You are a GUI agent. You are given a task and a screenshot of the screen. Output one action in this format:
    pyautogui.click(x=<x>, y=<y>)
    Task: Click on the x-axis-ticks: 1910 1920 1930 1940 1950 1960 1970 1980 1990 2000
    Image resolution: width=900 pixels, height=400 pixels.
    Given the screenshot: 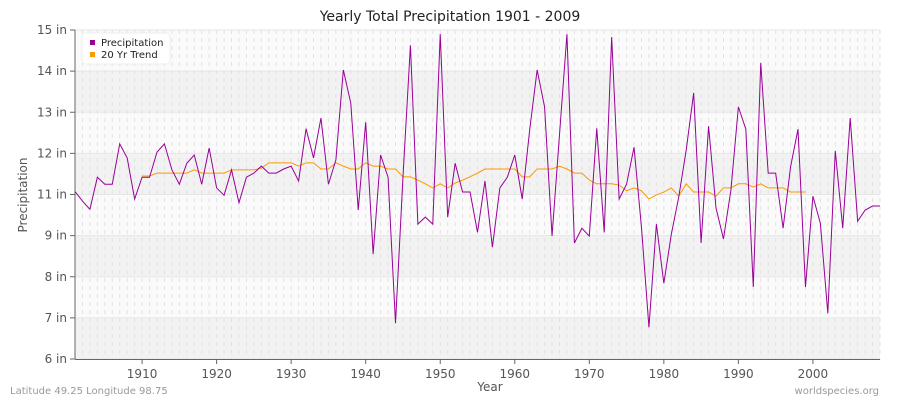 What is the action you would take?
    pyautogui.click(x=477, y=370)
    